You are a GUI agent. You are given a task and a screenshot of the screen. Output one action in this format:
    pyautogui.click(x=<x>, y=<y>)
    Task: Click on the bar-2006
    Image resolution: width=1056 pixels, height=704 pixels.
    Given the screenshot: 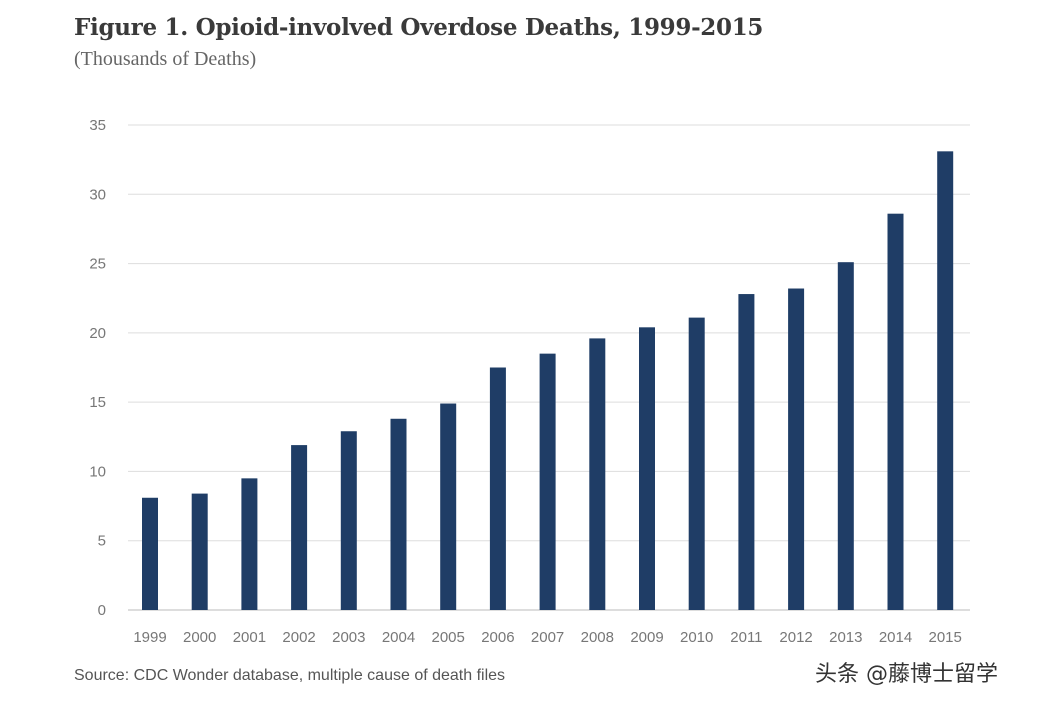 What is the action you would take?
    pyautogui.click(x=497, y=488)
    